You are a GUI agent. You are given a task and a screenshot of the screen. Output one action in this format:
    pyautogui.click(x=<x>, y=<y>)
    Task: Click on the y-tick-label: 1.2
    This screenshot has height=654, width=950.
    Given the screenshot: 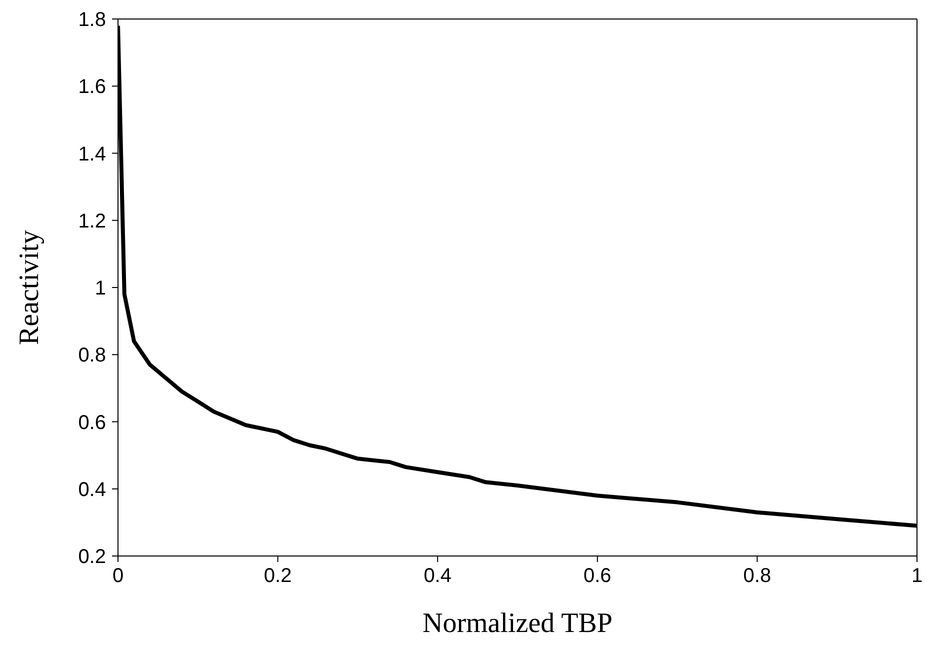 What is the action you would take?
    pyautogui.click(x=92, y=221)
    